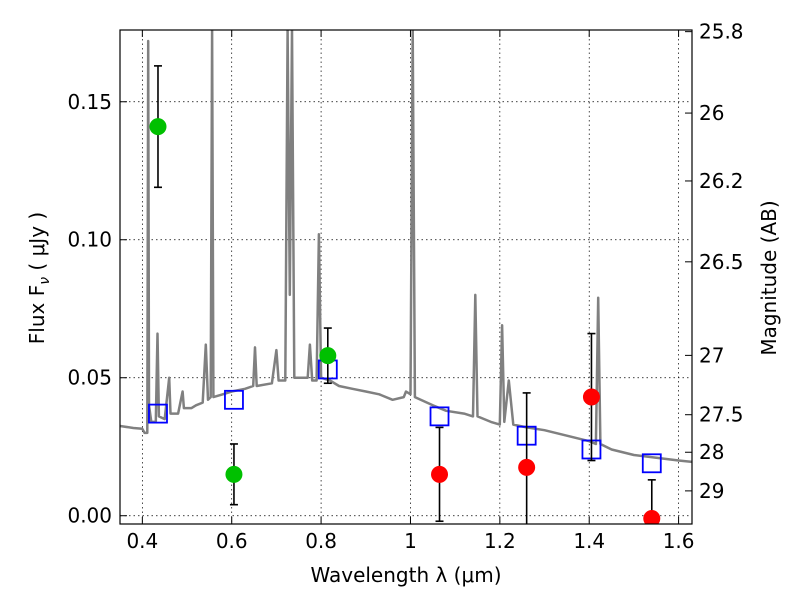 This screenshot has width=800, height=600. Describe the element at coordinates (37, 241) in the screenshot. I see `y-axis-label-unit: ( μJy )` at that location.